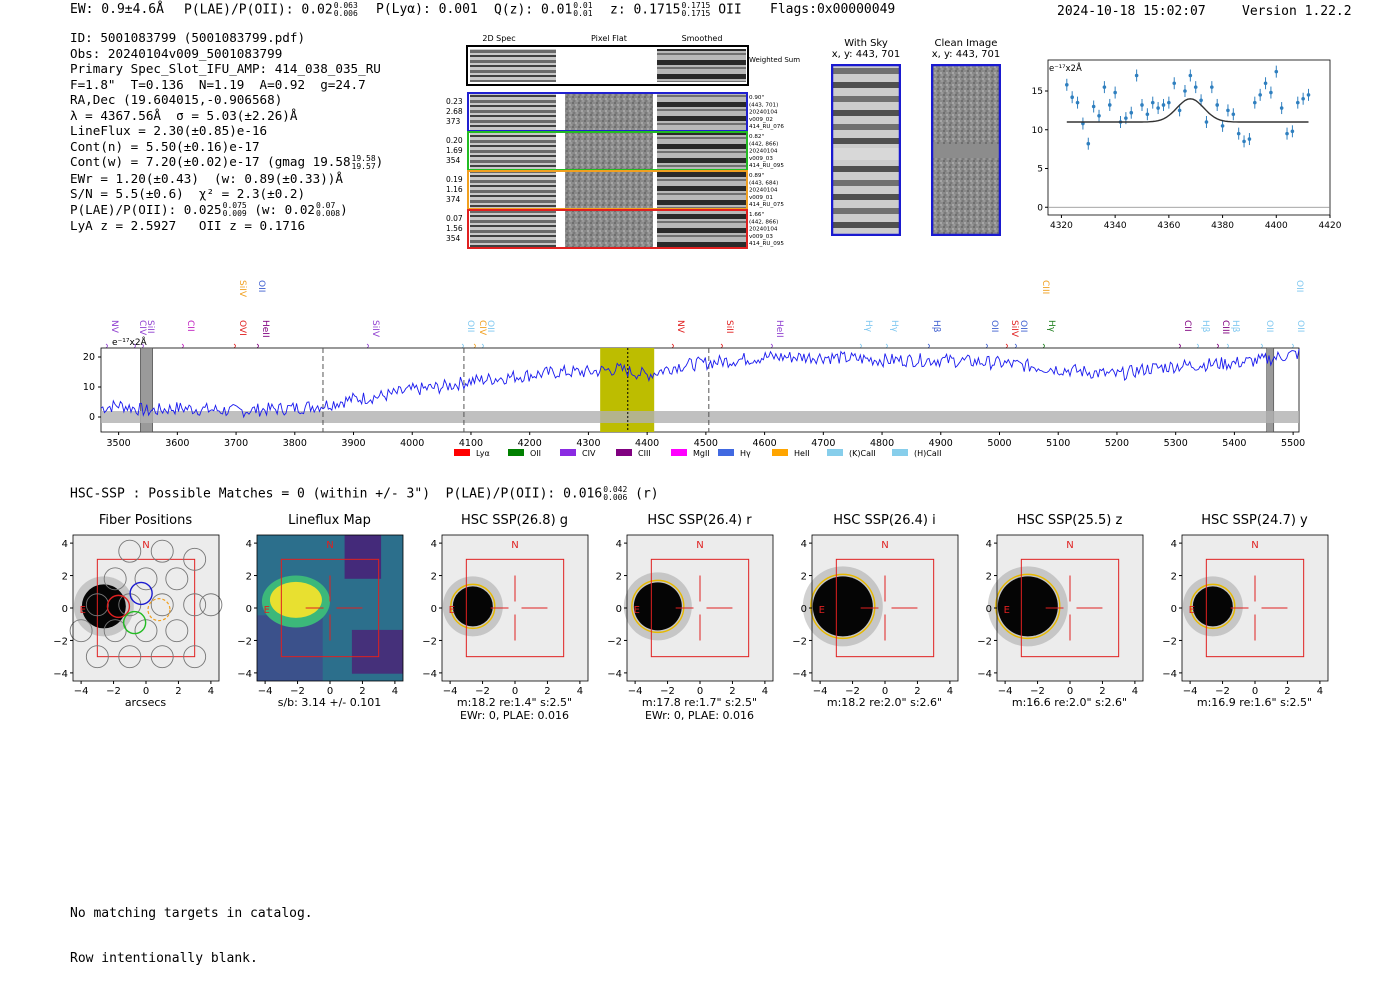 Image resolution: width=1400 pixels, height=981 pixels. What do you see at coordinates (236, 443) in the screenshot?
I see `full-x-tick-label: 3700` at bounding box center [236, 443].